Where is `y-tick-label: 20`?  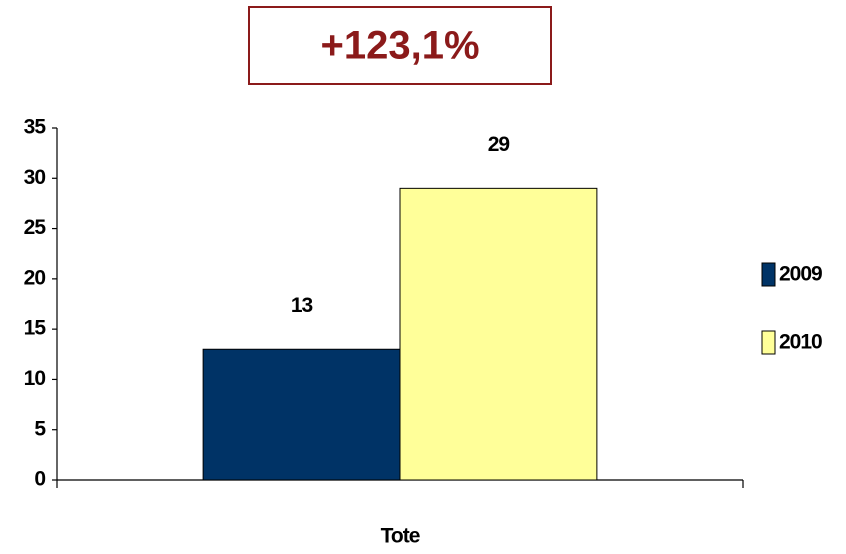
y-tick-label: 20 is located at coordinates (35, 277).